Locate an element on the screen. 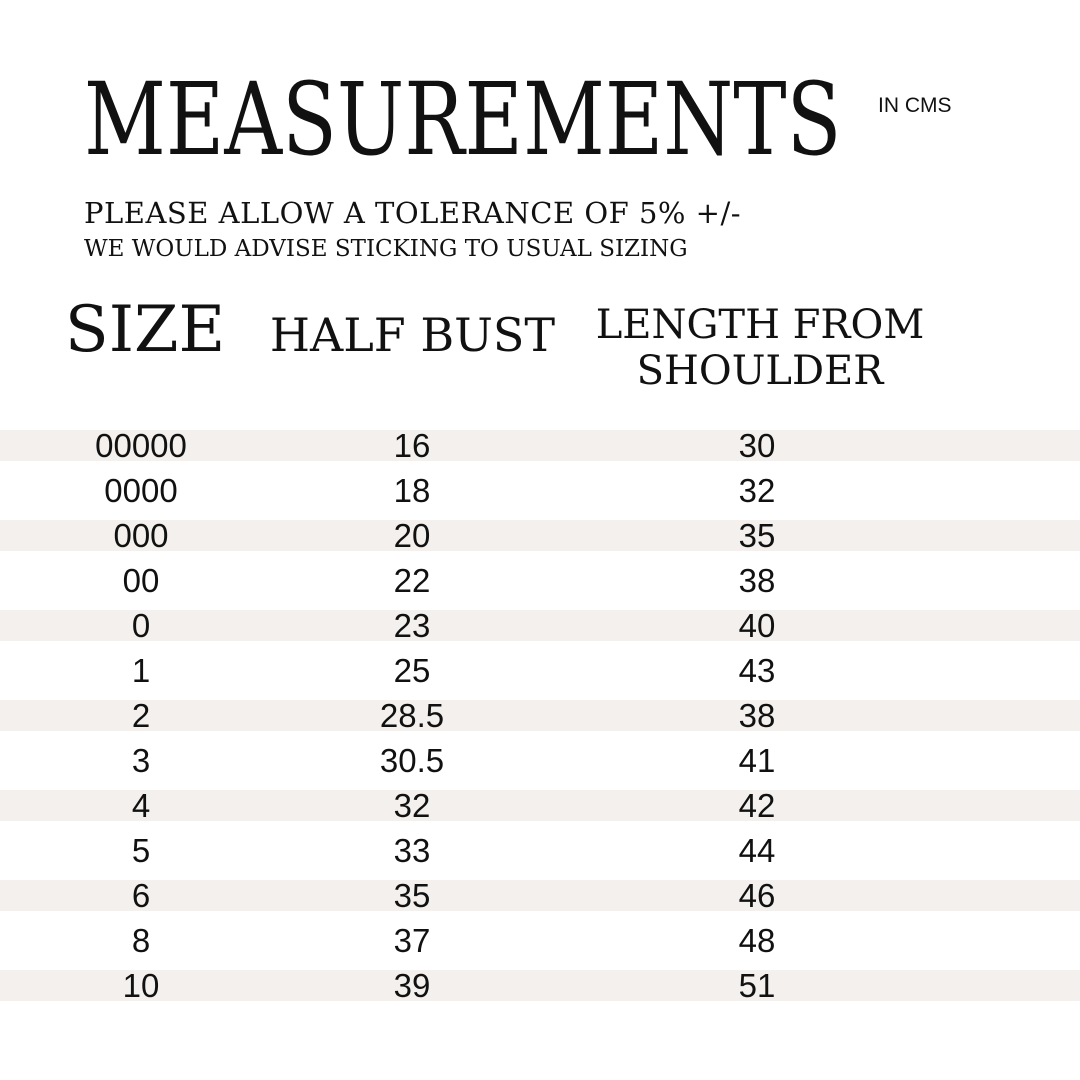 The height and width of the screenshot is (1080, 1080). tolerance-note: PLEASE ALLOW A TOLERANCE OF 5% +/- is located at coordinates (413, 213).